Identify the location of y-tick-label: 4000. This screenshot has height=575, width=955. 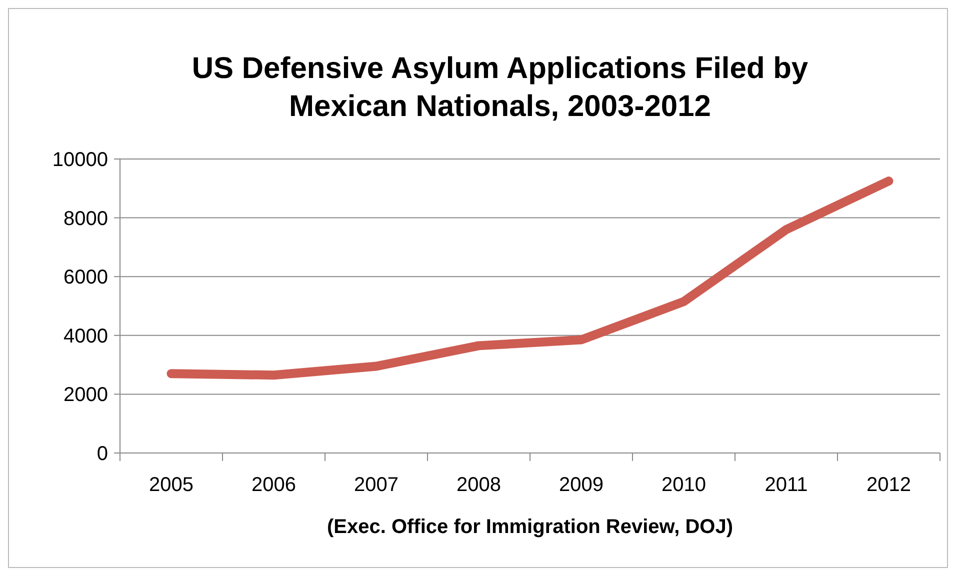
(86, 336).